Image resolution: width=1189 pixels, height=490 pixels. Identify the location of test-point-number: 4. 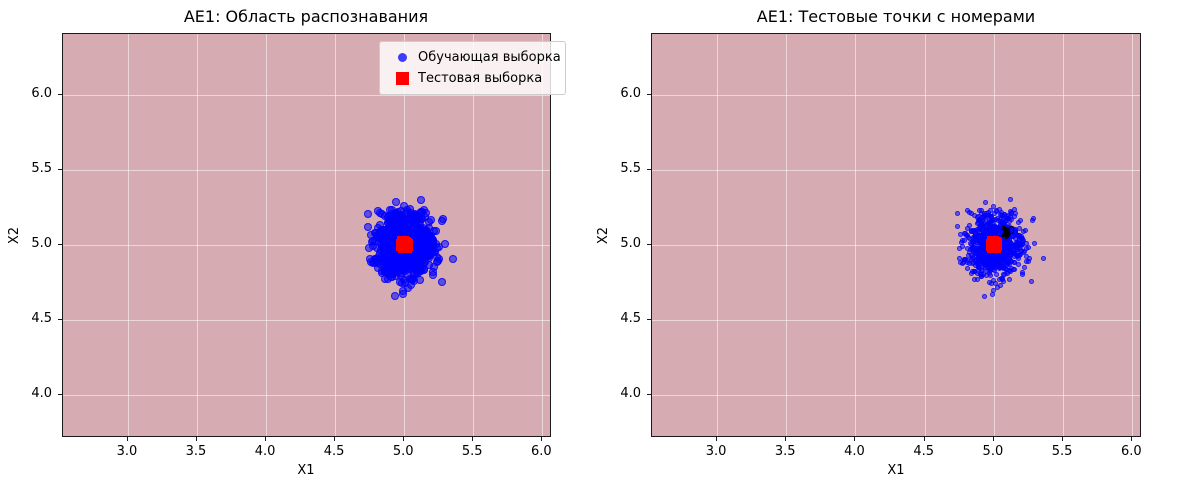
(1005, 235).